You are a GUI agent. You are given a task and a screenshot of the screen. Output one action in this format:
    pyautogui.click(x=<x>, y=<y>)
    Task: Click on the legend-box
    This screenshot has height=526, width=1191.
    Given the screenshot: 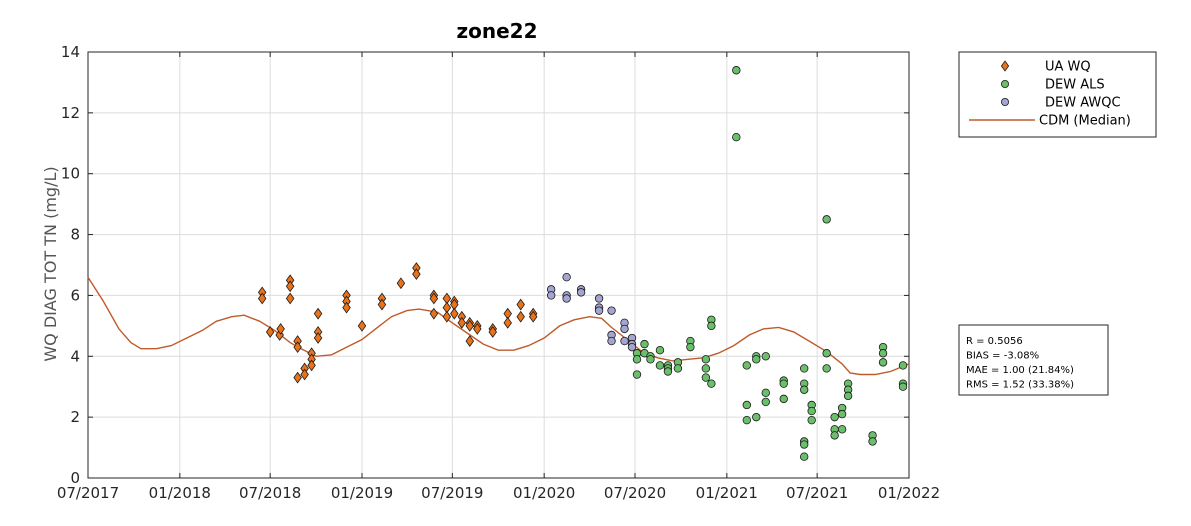 What is the action you would take?
    pyautogui.click(x=1057, y=94)
    